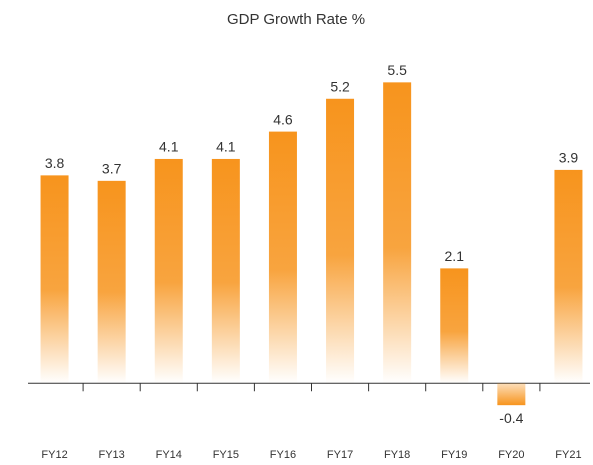  What do you see at coordinates (511, 455) in the screenshot?
I see `x-tick-label: FY20` at bounding box center [511, 455].